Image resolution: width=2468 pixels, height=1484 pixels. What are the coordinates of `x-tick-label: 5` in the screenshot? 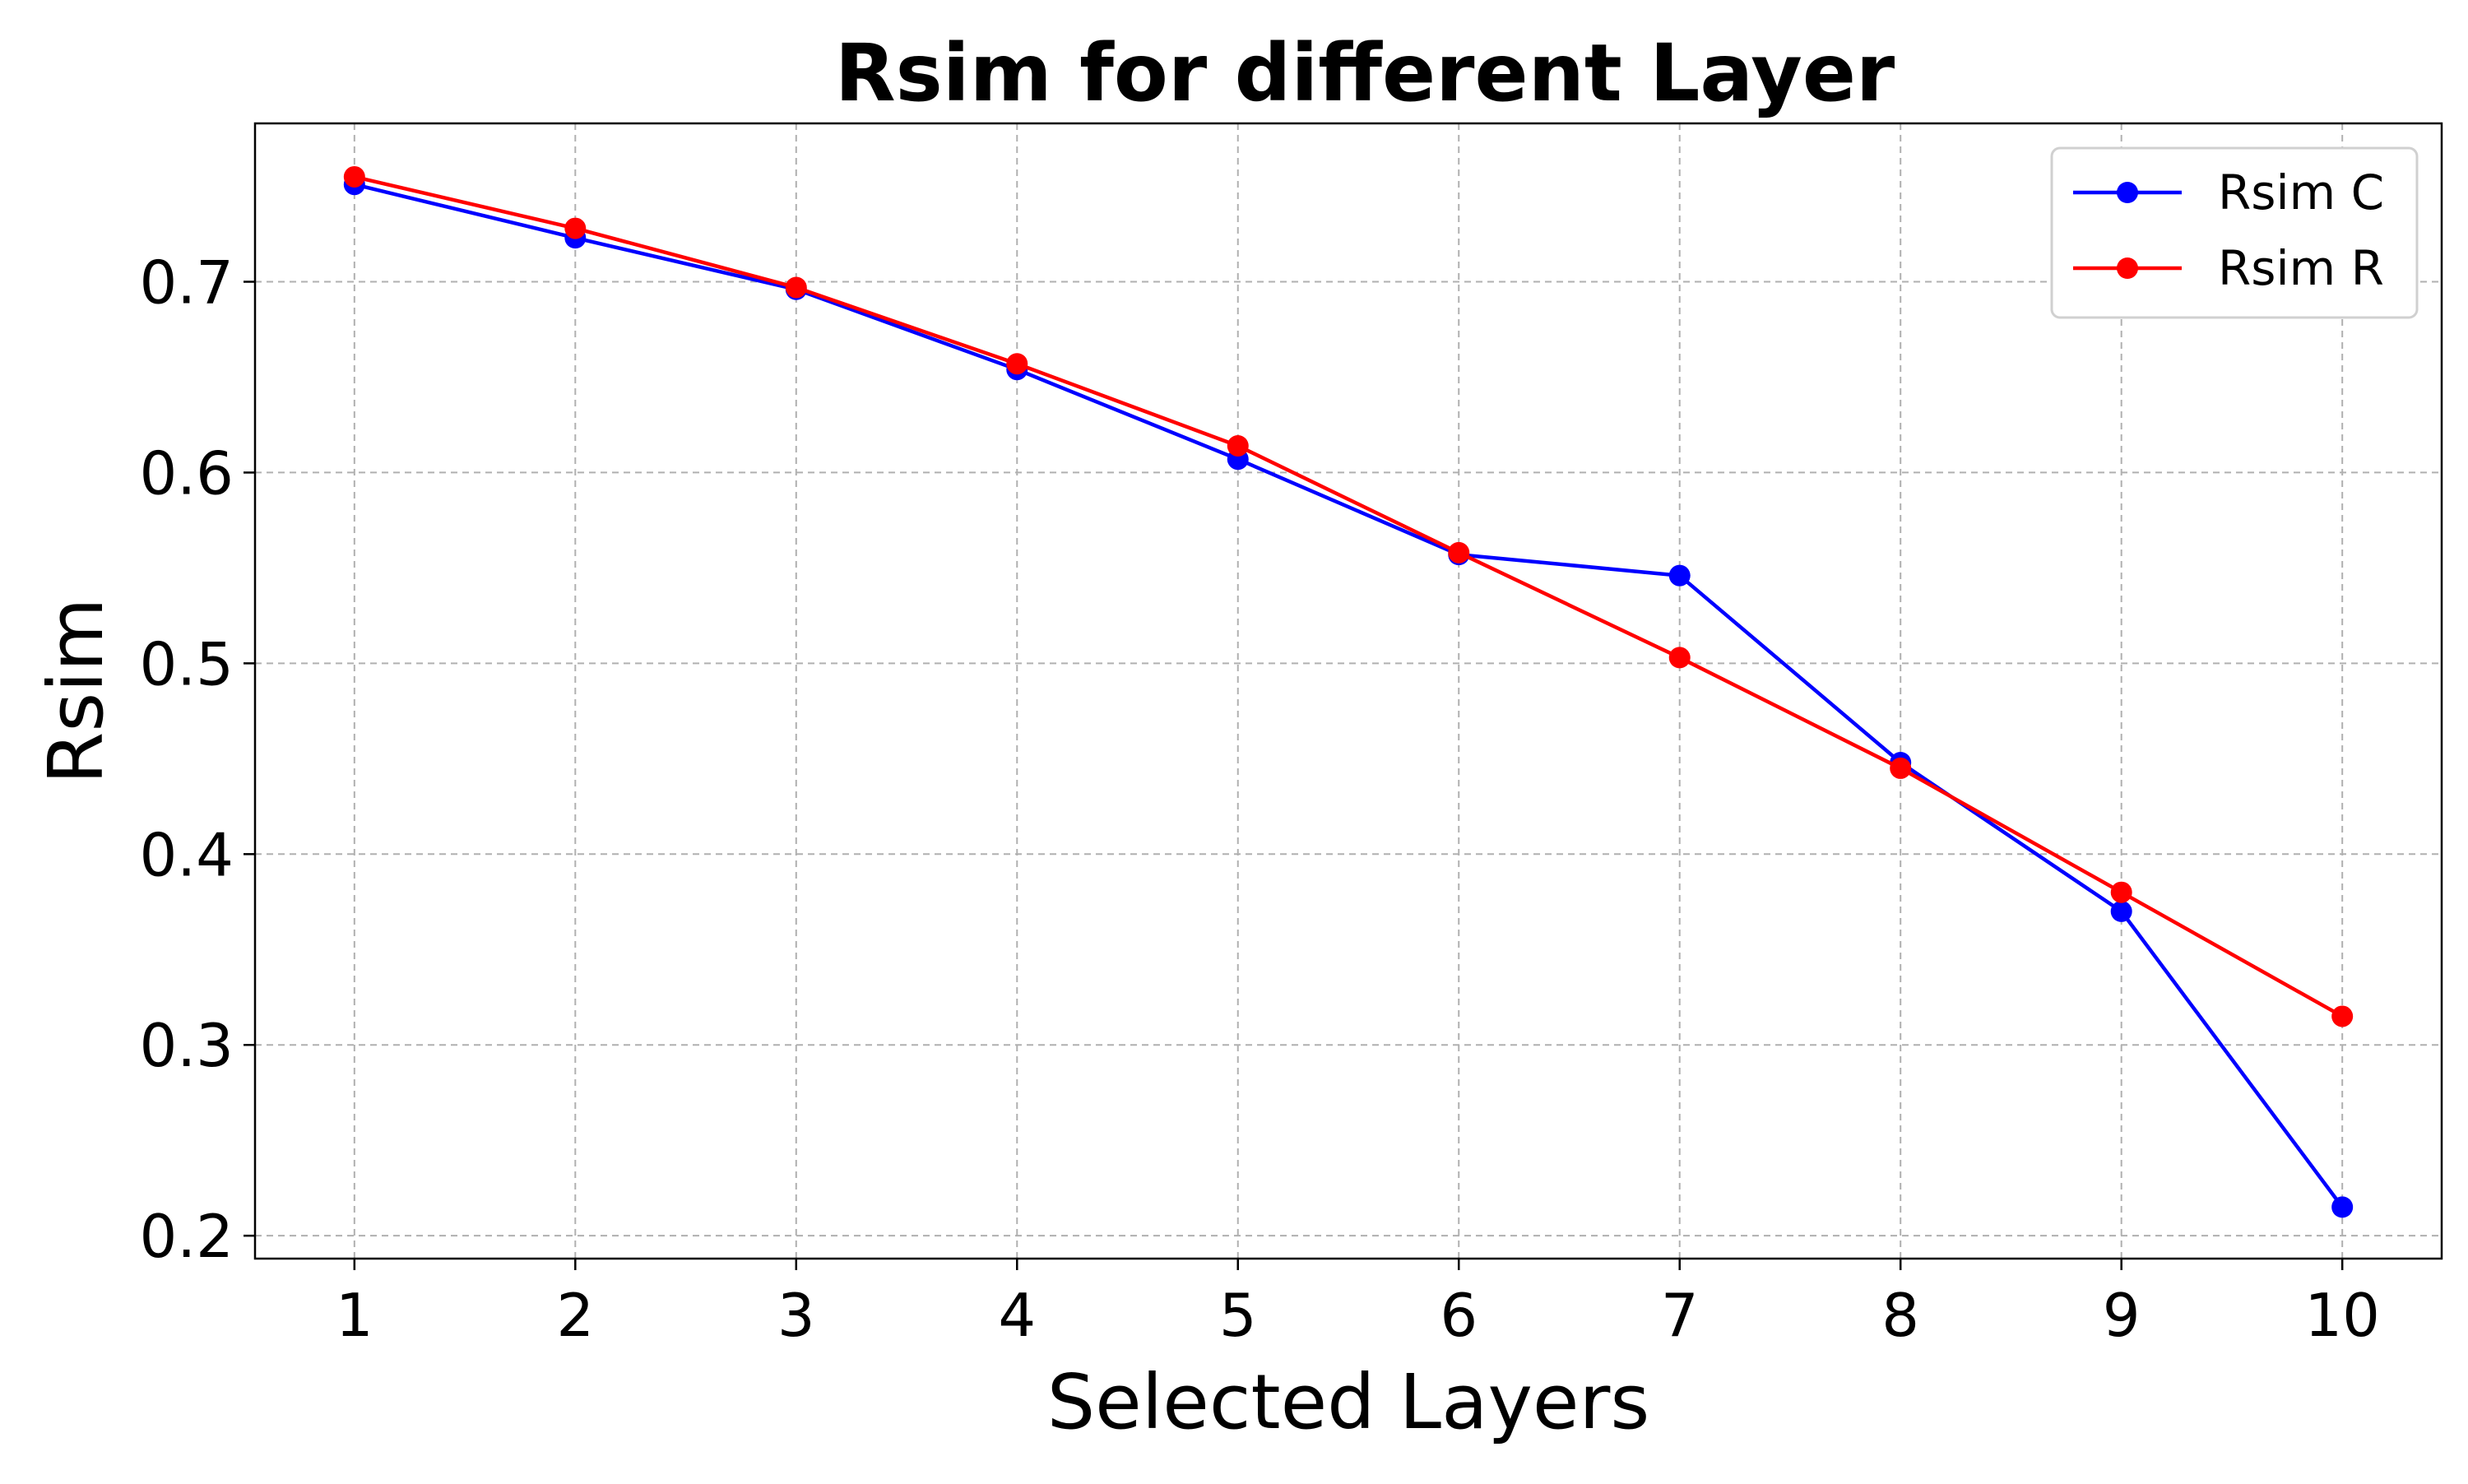 It's located at (1238, 1315).